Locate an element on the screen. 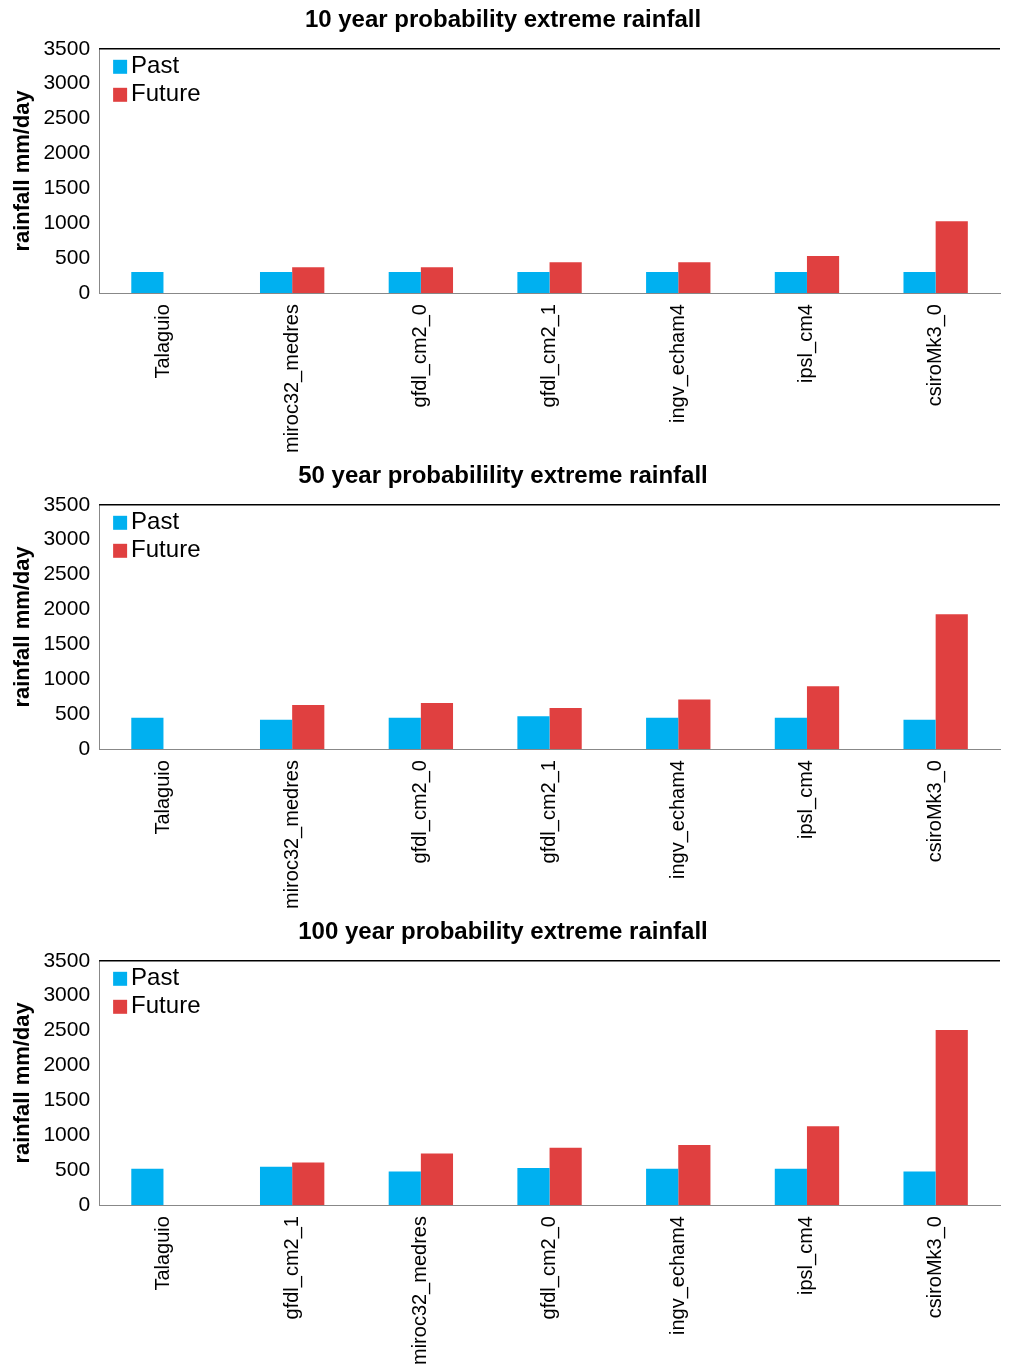 This screenshot has width=1010, height=1369. chart-title: 100 year probability extreme rainfall is located at coordinates (503, 931).